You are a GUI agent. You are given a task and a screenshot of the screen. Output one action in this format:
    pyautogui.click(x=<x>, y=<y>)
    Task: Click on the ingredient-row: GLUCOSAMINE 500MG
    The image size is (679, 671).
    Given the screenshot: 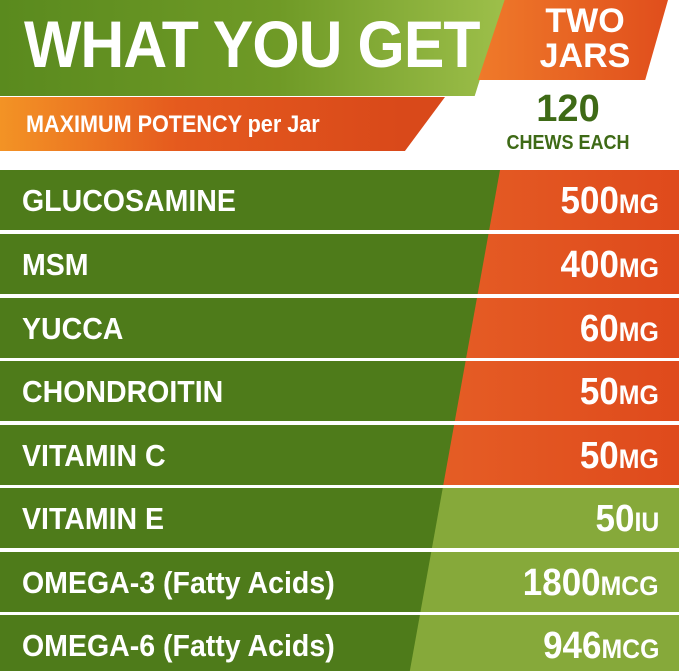 What is the action you would take?
    pyautogui.click(x=339, y=200)
    